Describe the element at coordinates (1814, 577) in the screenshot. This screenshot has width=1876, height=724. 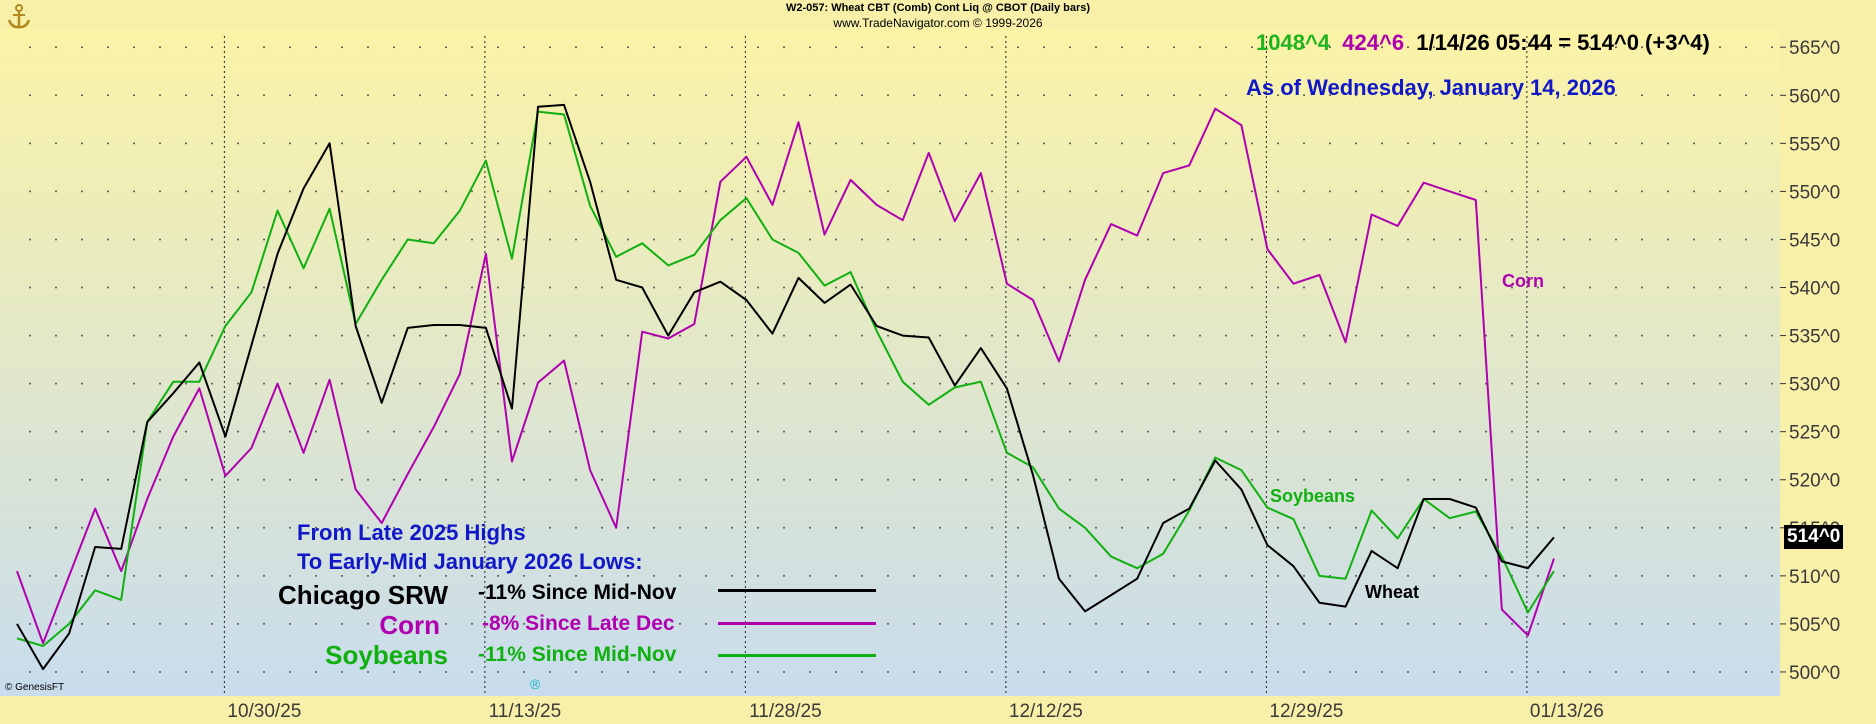
I see `y-tick-label: 510^0` at that location.